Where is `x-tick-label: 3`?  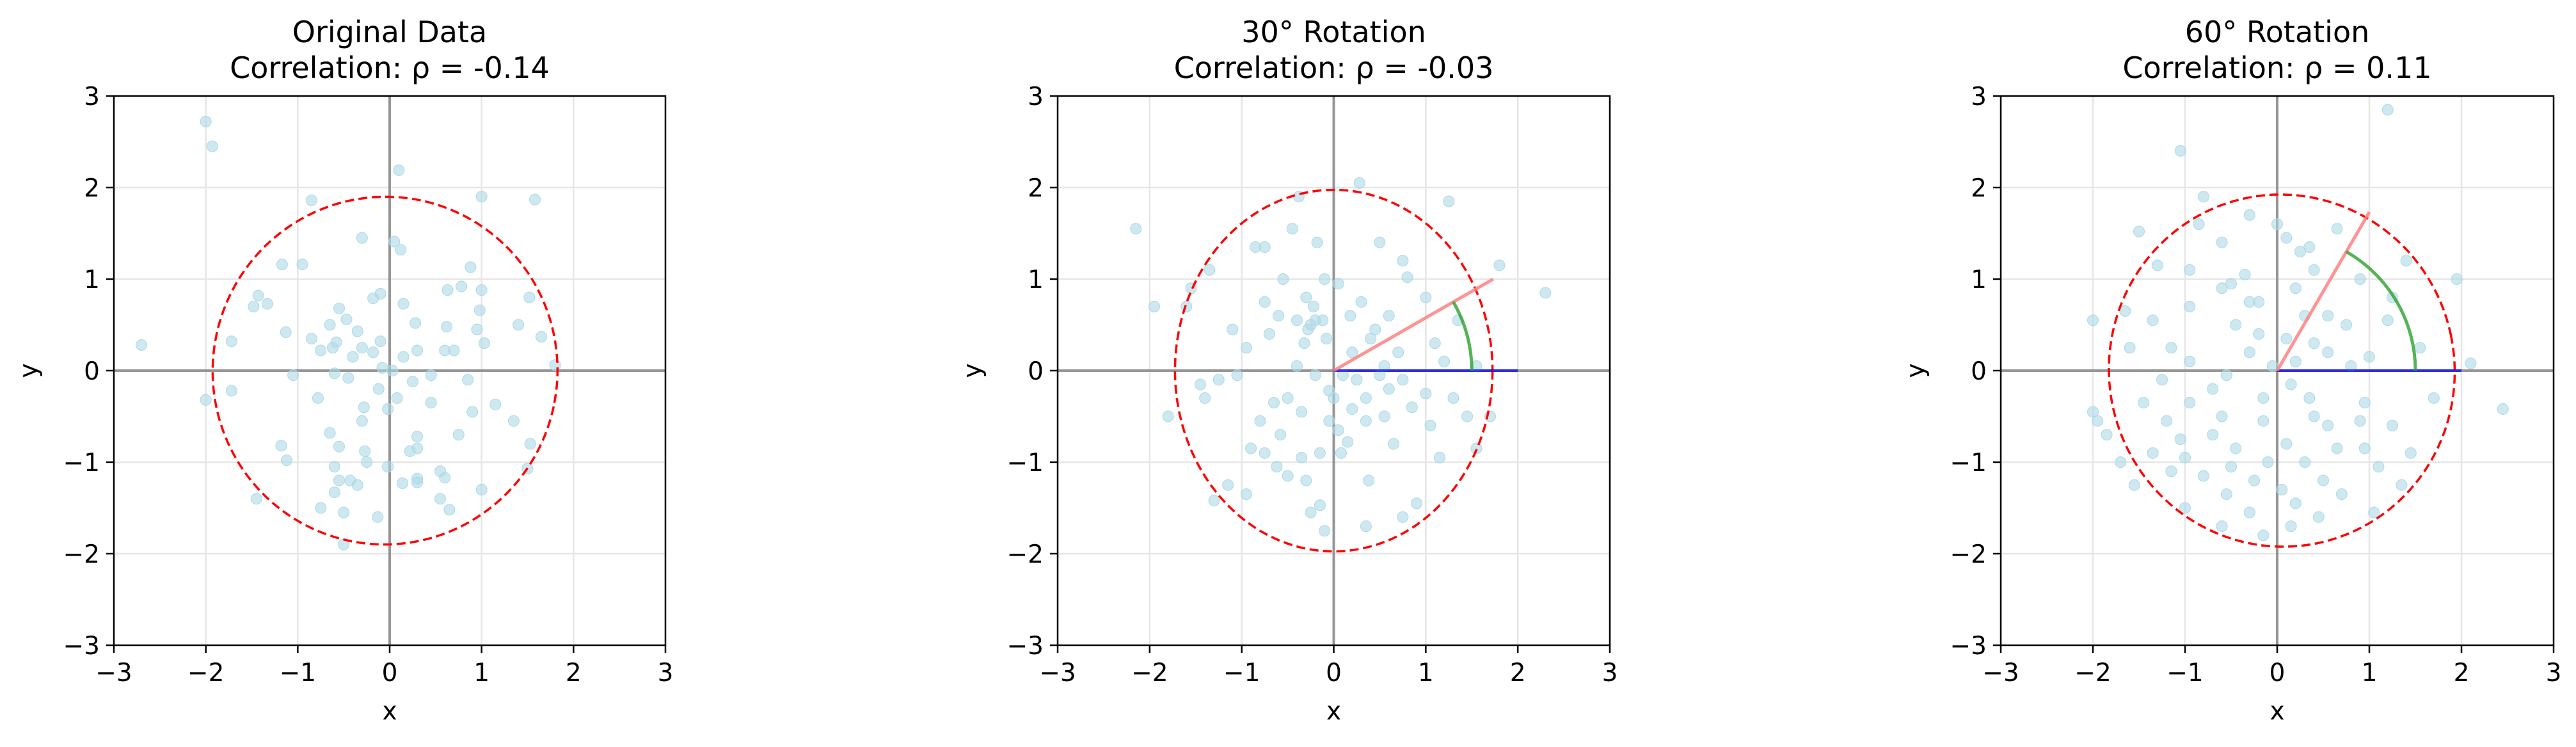
x-tick-label: 3 is located at coordinates (666, 673).